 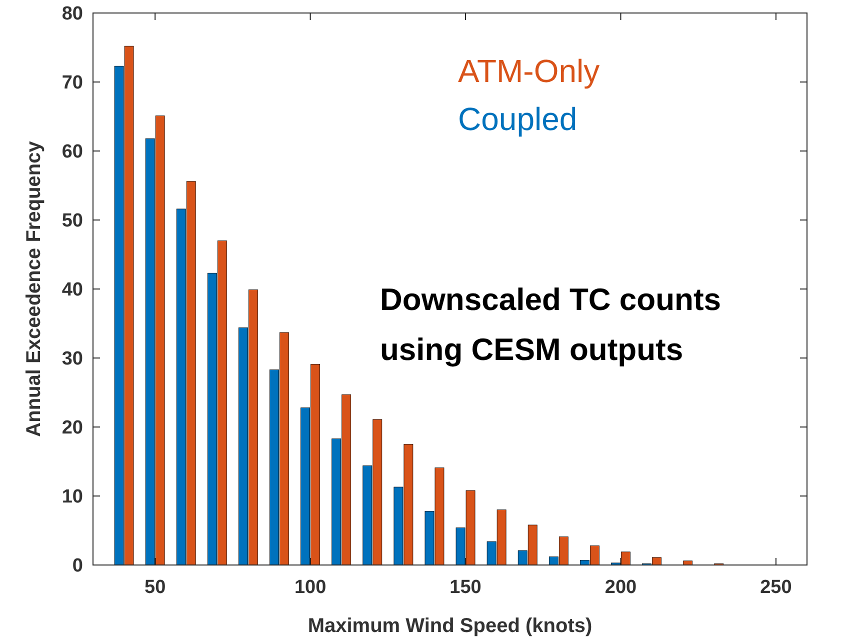 What do you see at coordinates (518, 119) in the screenshot?
I see `text: Coupled` at bounding box center [518, 119].